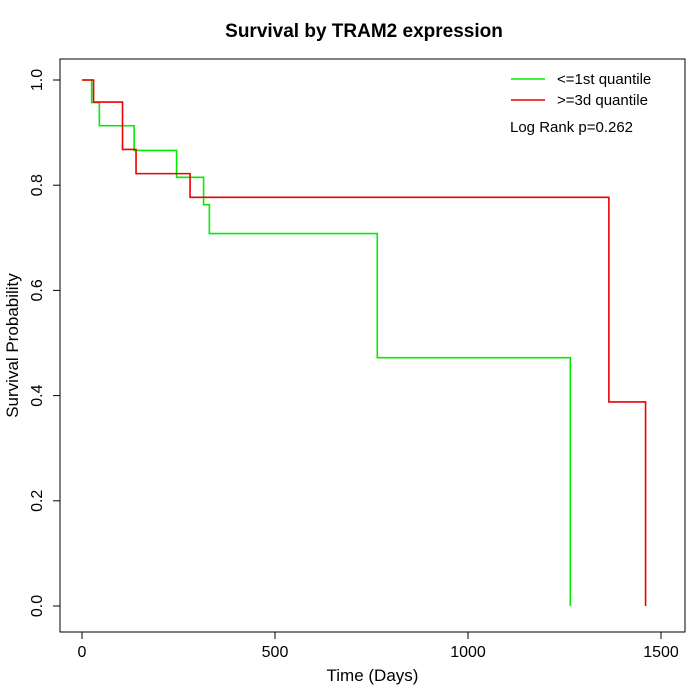  Describe the element at coordinates (37, 501) in the screenshot. I see `y-tick-label: 0.2` at that location.